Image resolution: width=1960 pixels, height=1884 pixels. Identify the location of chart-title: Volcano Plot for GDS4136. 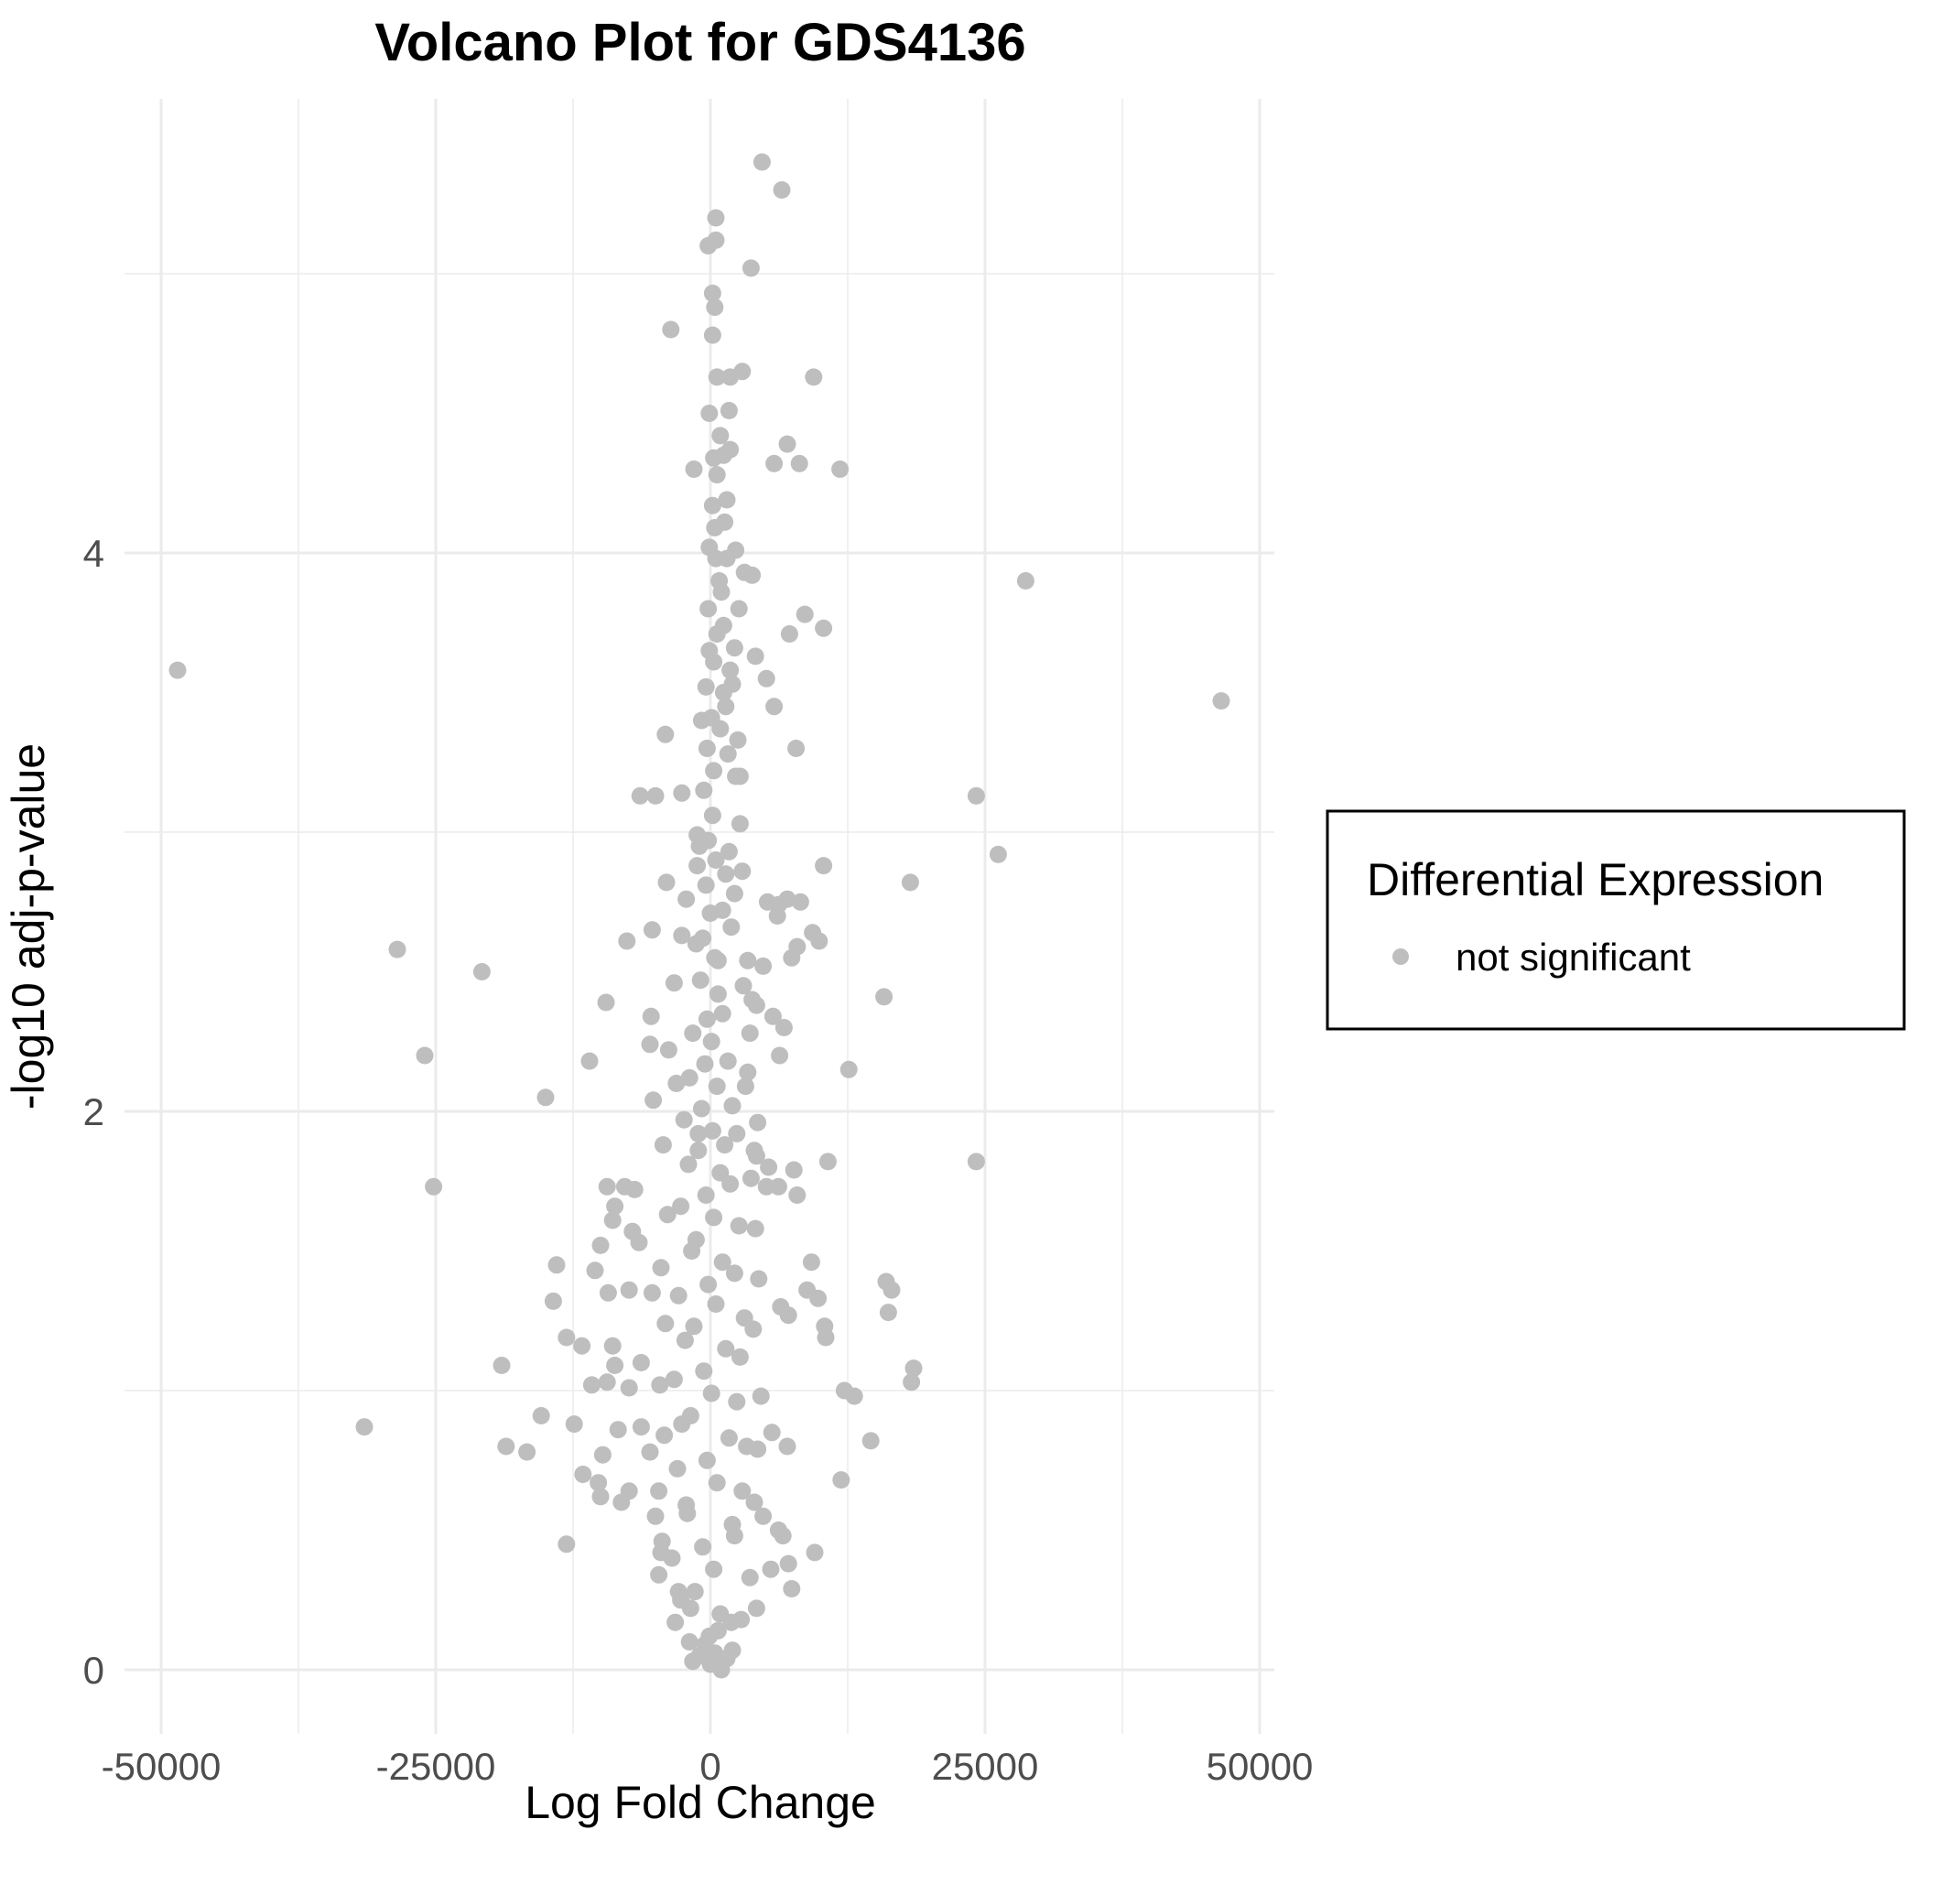
(700, 43).